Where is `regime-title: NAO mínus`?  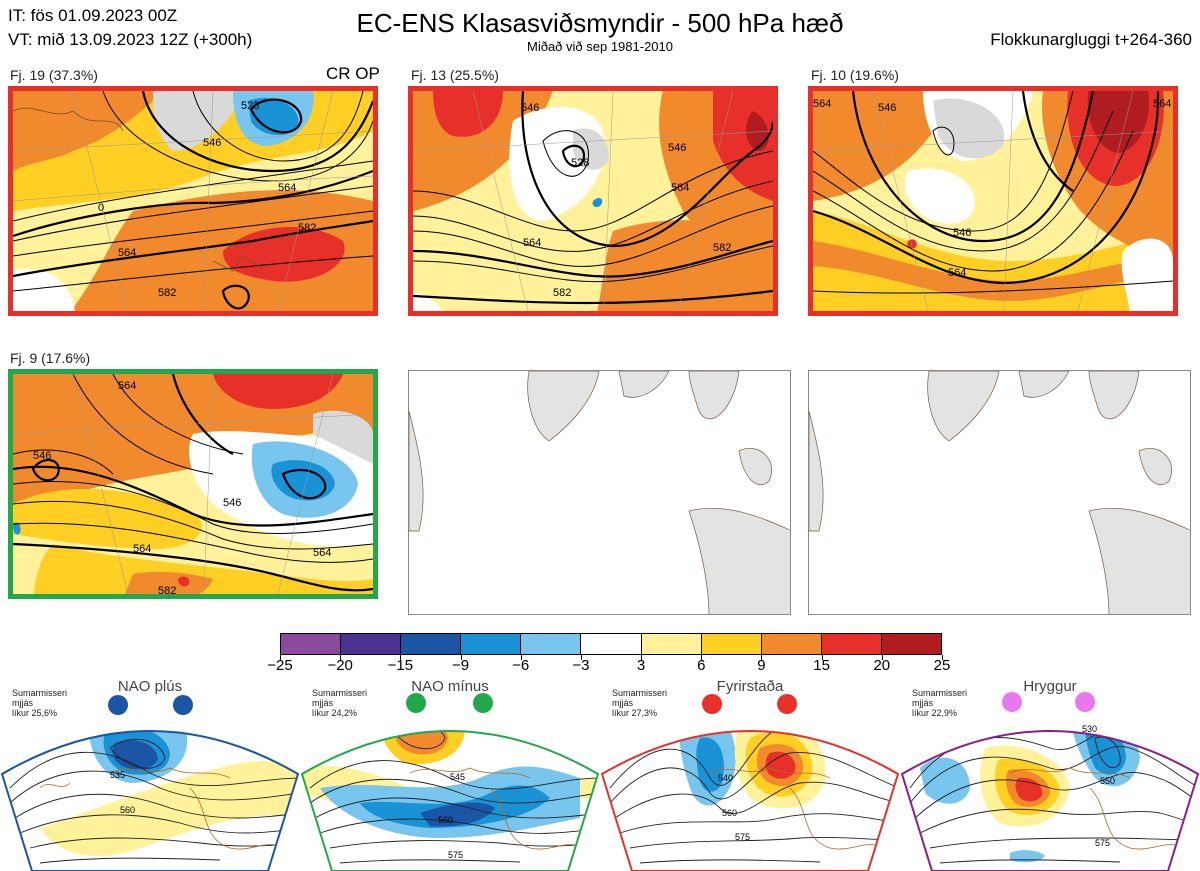 regime-title: NAO mínus is located at coordinates (450, 686).